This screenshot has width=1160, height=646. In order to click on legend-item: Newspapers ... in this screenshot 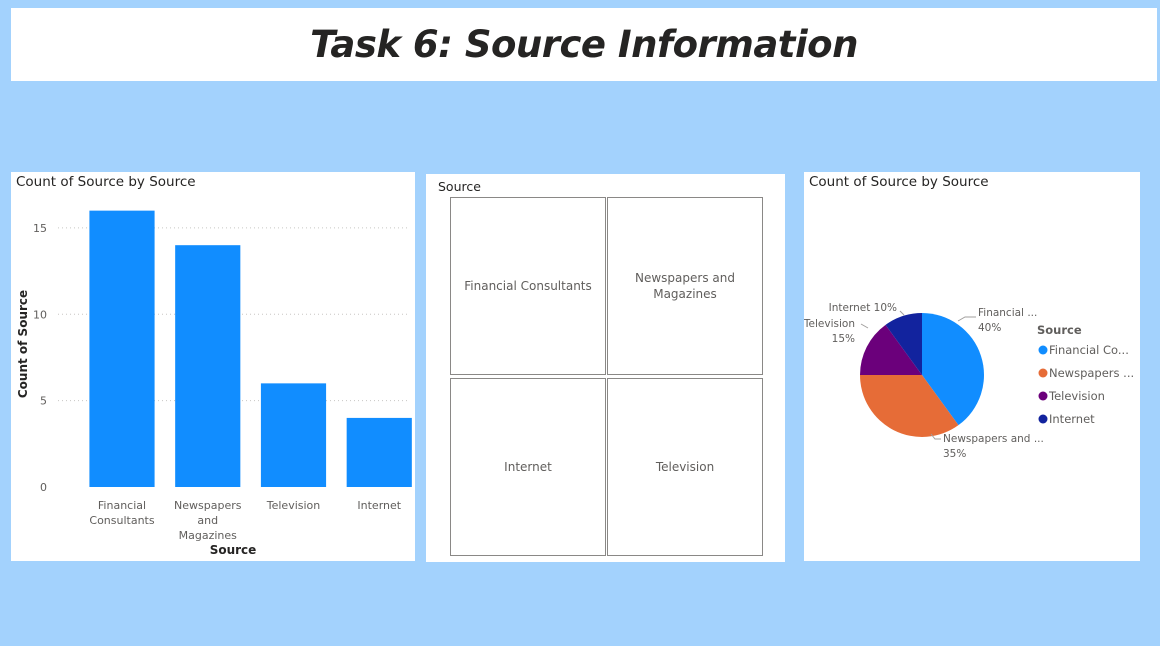, I will do `click(1091, 373)`.